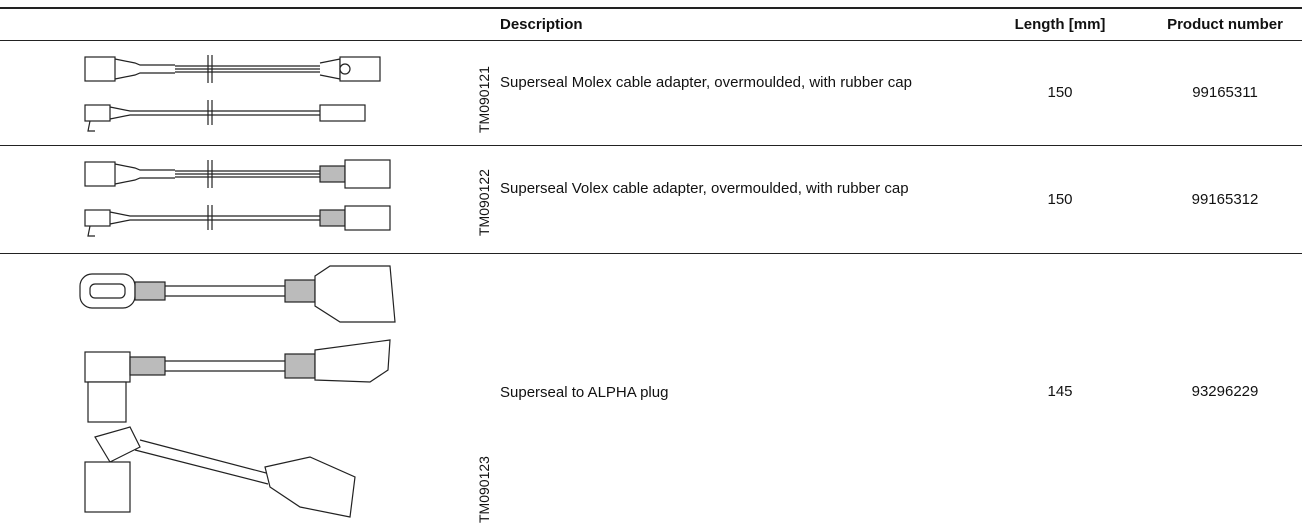 Image resolution: width=1302 pixels, height=528 pixels. What do you see at coordinates (484, 202) in the screenshot?
I see `image-code: TM090122` at bounding box center [484, 202].